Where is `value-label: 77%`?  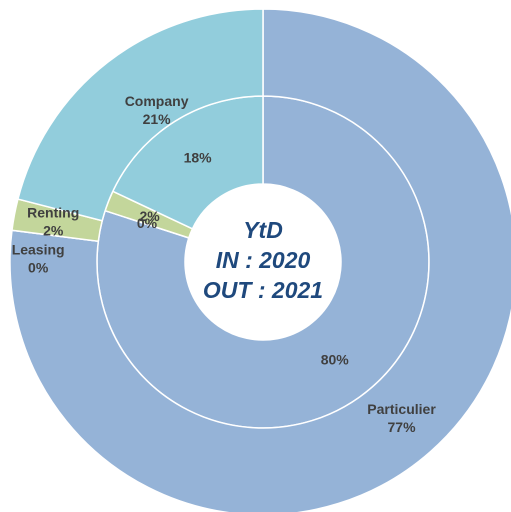 value-label: 77% is located at coordinates (402, 427).